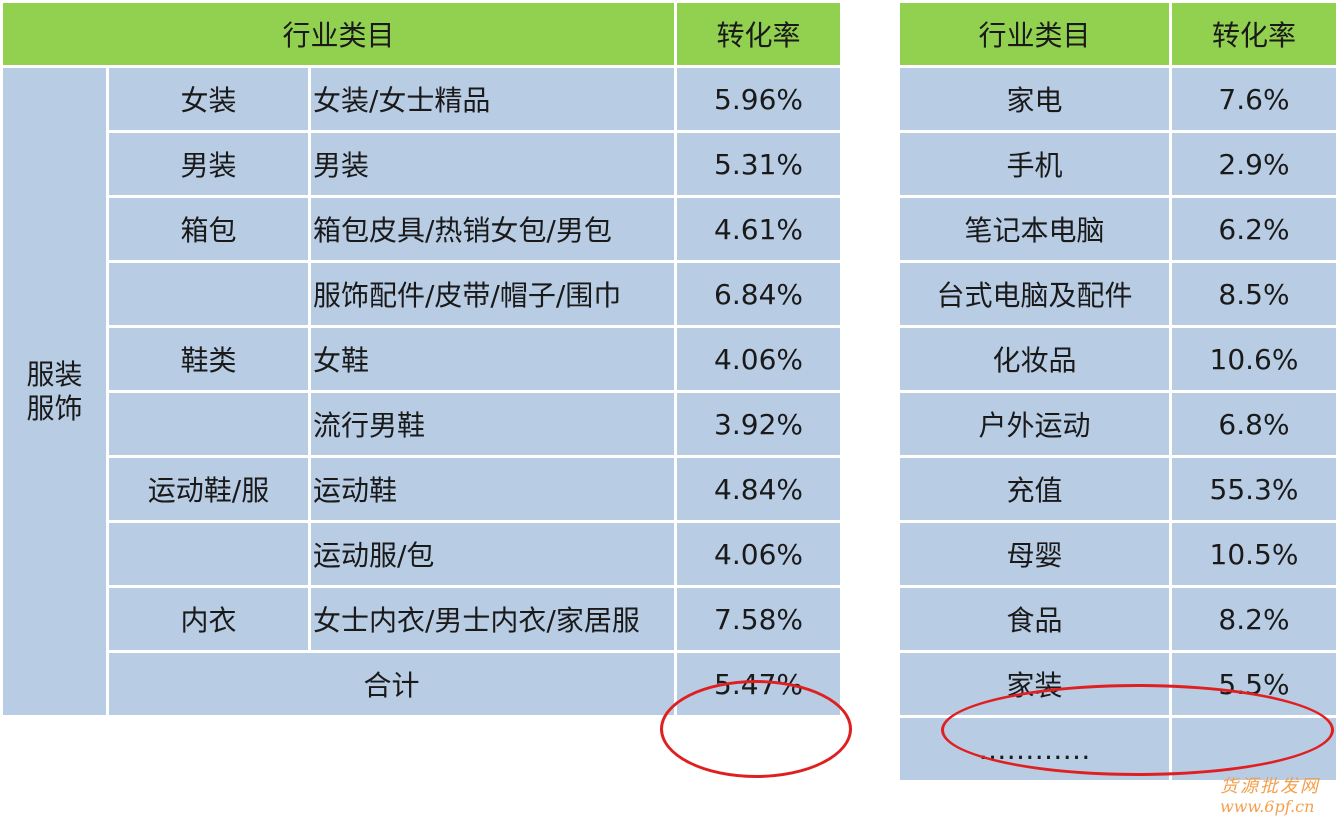 The image size is (1336, 827). I want to click on table-row: 笔记本电脑 6.2%, so click(1116, 229).